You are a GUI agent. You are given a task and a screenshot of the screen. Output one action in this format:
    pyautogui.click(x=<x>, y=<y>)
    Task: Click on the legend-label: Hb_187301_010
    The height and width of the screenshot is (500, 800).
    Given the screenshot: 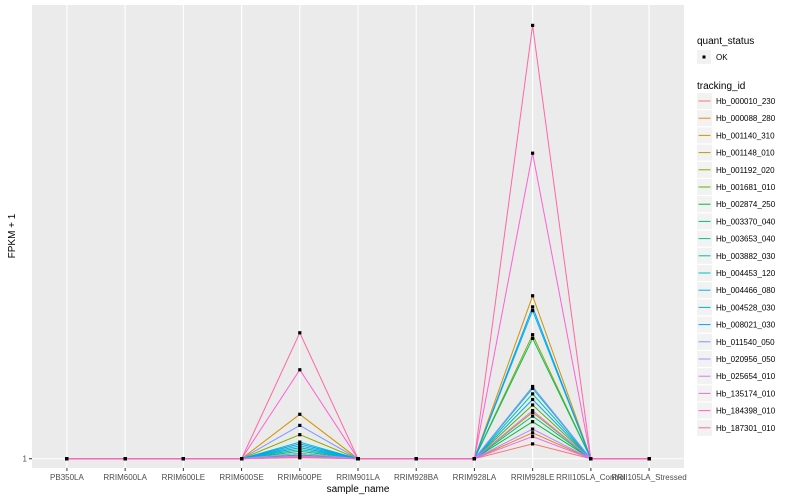 What is the action you would take?
    pyautogui.click(x=746, y=428)
    